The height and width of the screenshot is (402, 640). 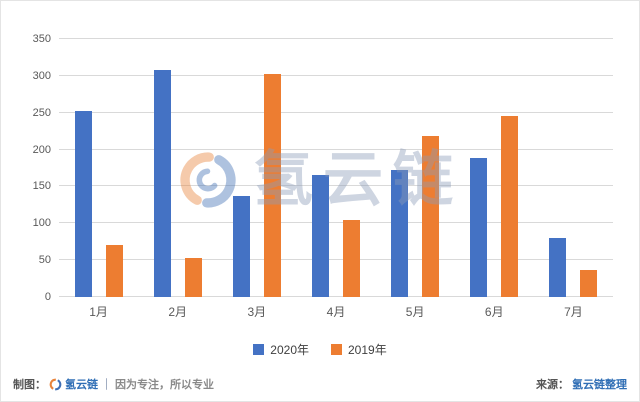 I want to click on bar-group-7月, so click(x=573, y=168).